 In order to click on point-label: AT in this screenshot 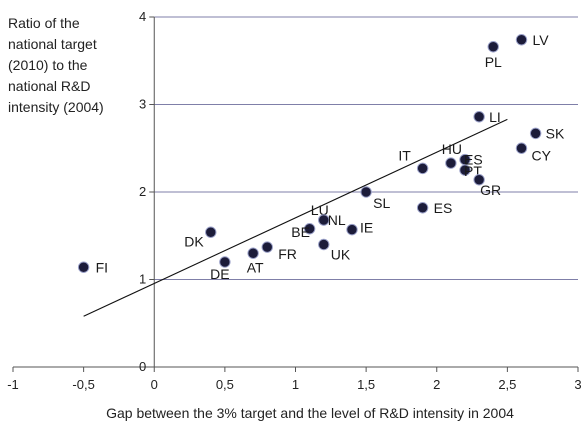, I will do `click(255, 267)`.